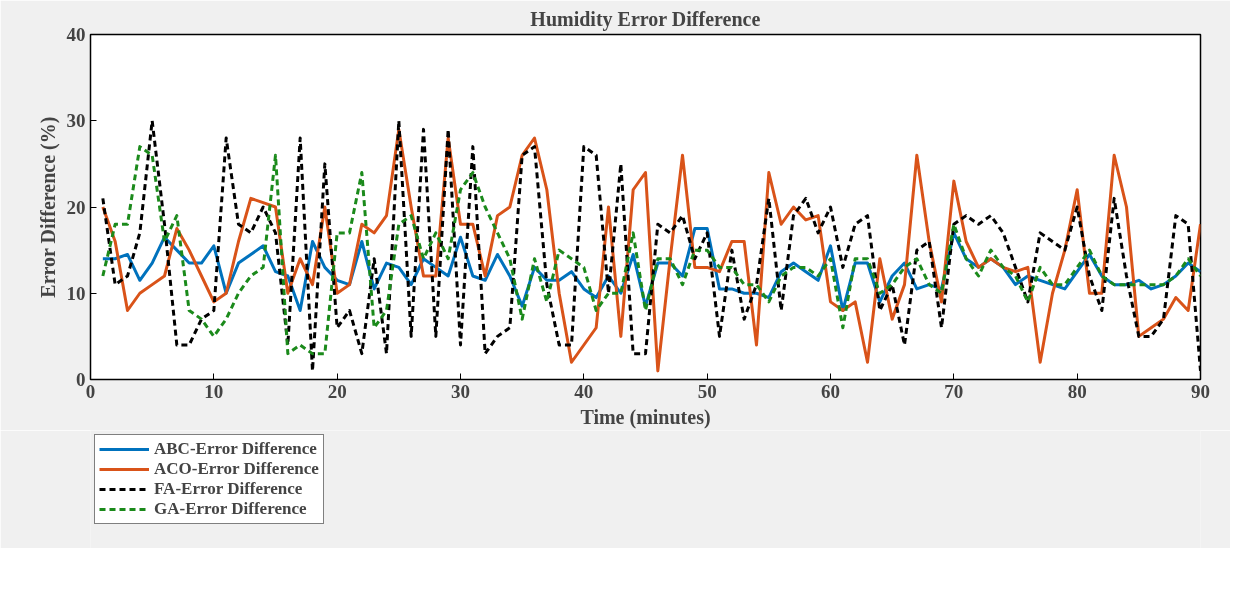  I want to click on y-tick-label: 30, so click(76, 121).